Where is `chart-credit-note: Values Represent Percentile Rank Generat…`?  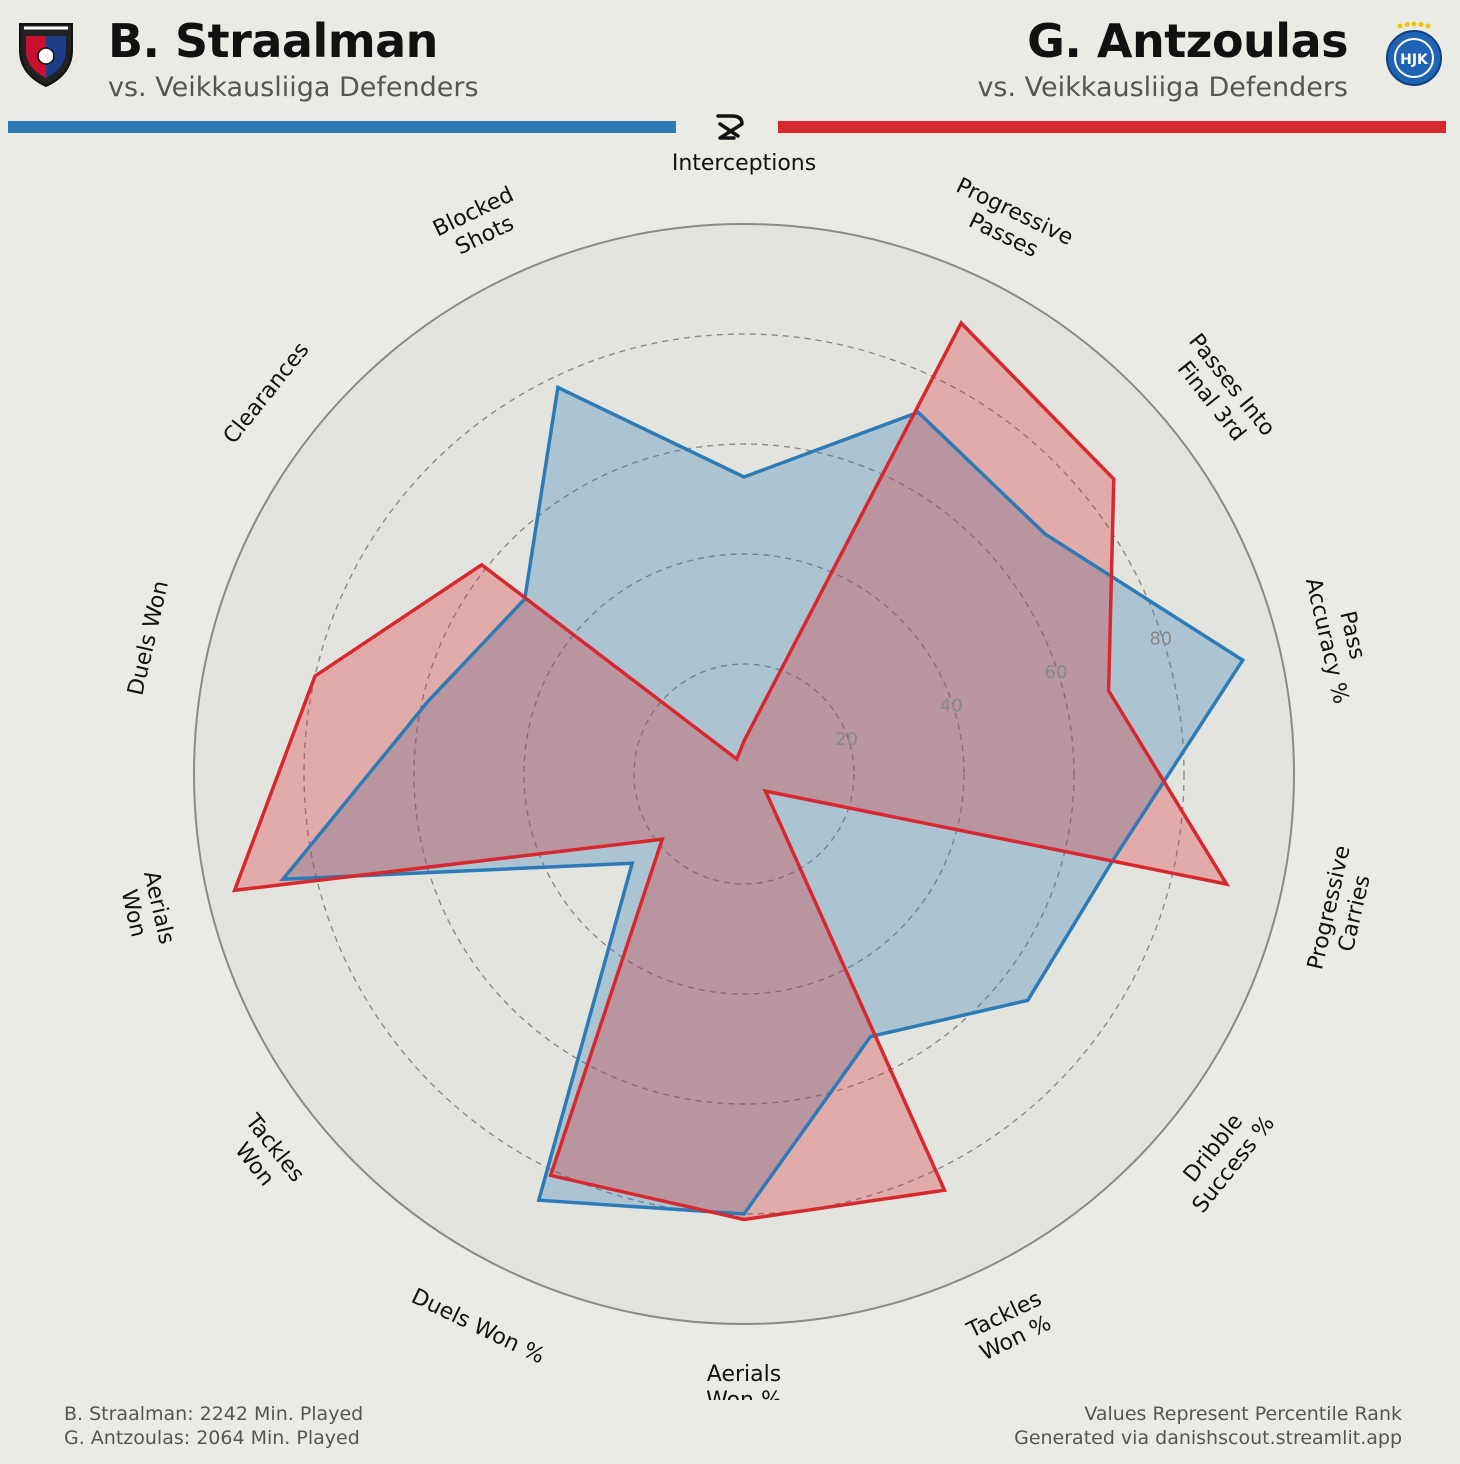
chart-credit-note: Values Represent Percentile Rank Generat… is located at coordinates (1208, 1426).